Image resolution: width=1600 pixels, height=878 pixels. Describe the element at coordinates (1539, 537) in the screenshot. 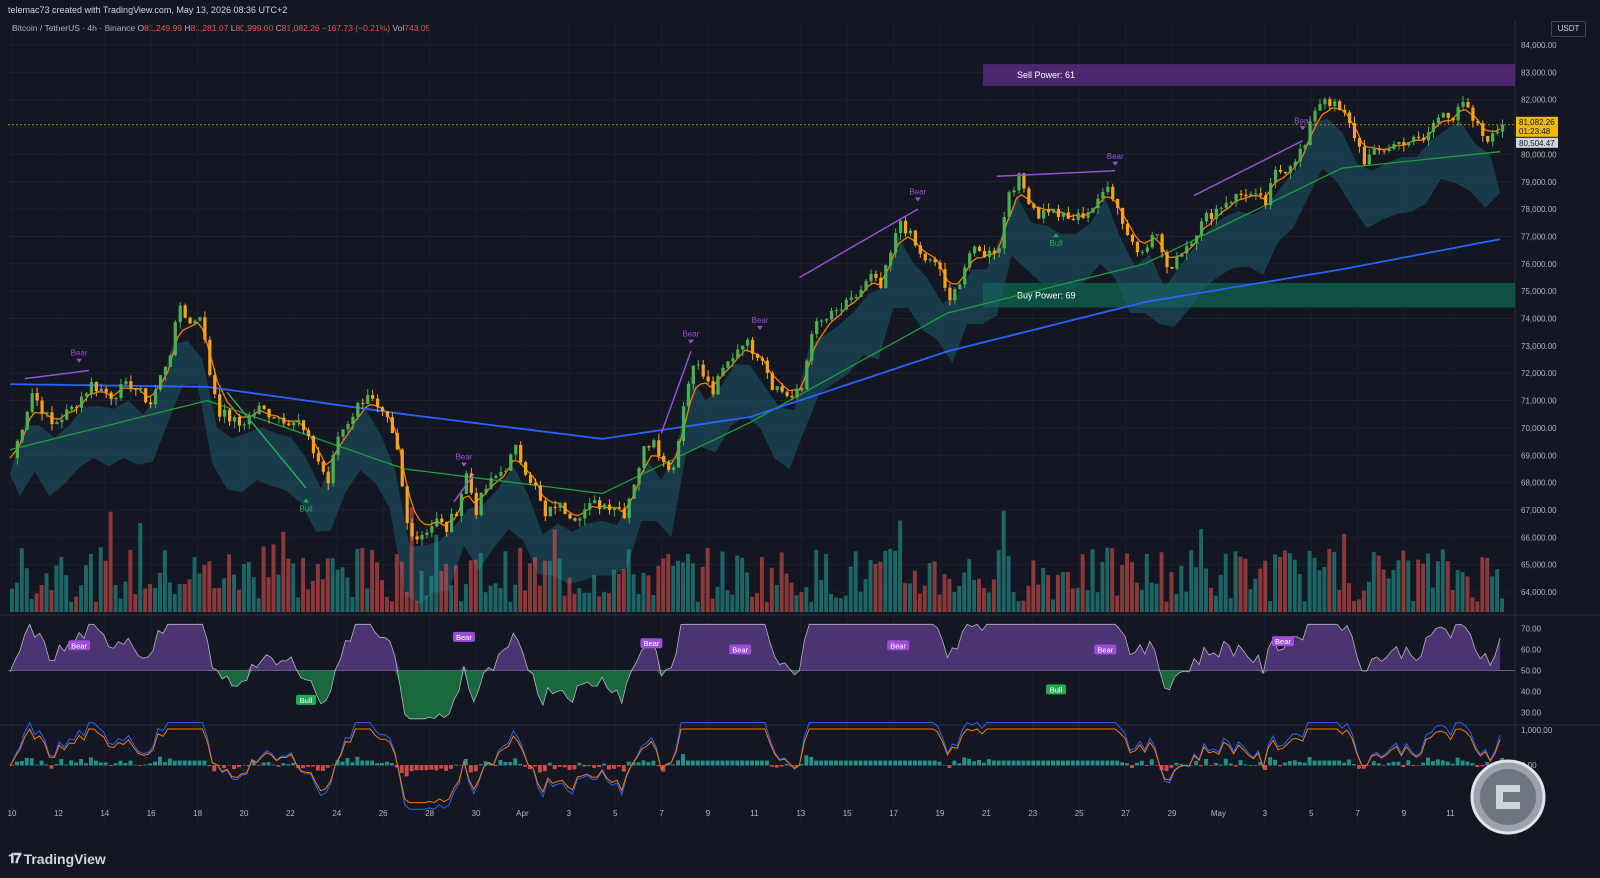

I see `price-tick-label: 66,000.00` at that location.